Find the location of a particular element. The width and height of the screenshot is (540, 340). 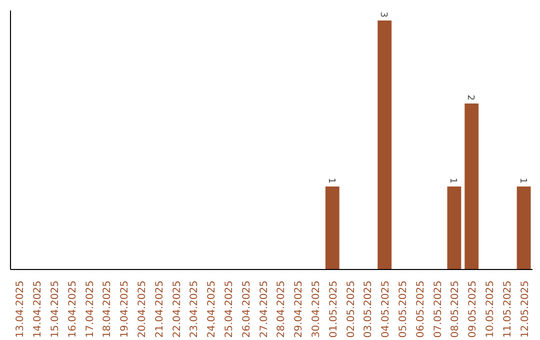

x-tick-label: 01.05.2025 is located at coordinates (334, 309).